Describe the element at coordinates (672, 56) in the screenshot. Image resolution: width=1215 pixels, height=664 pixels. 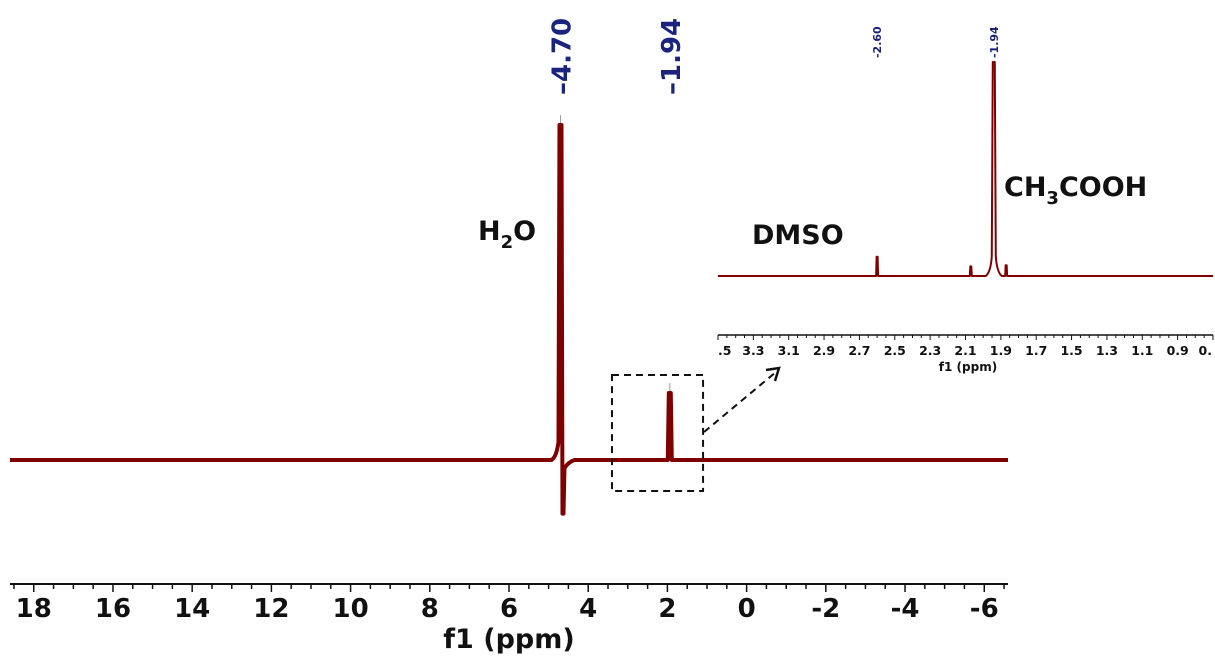
I see `main-peak-label: –1.94` at that location.